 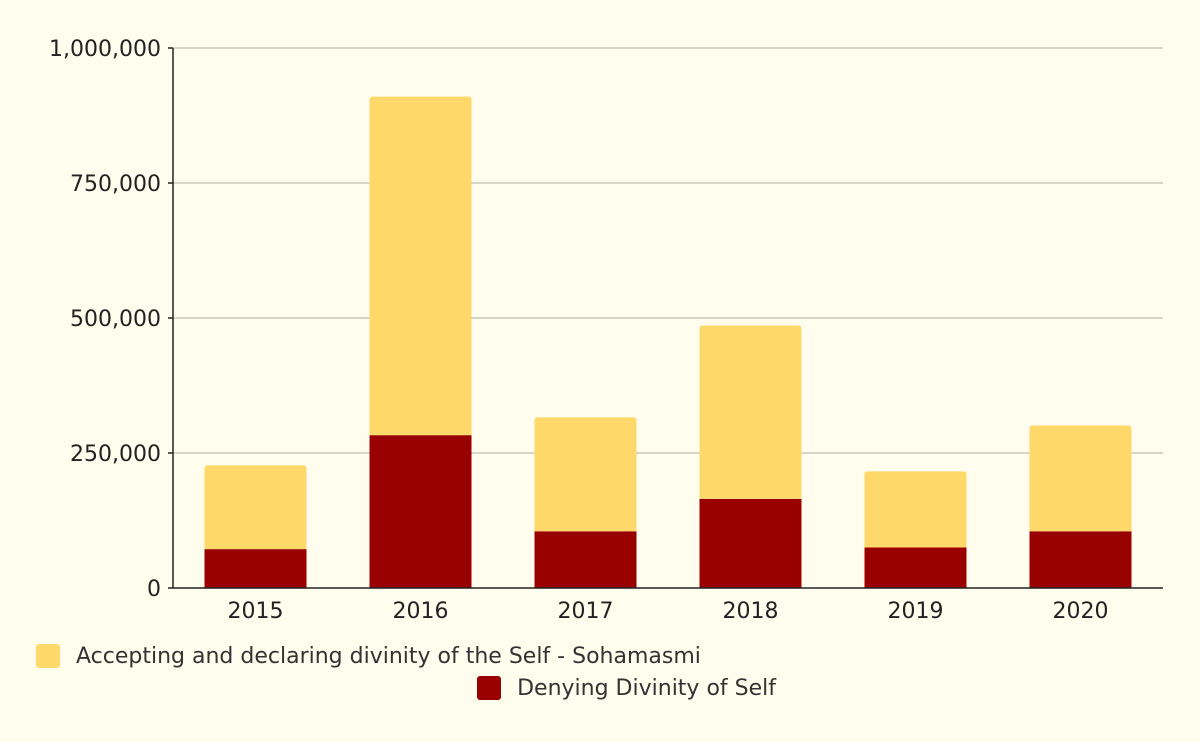 I want to click on y-tick-label: 1,000,000, so click(x=105, y=49).